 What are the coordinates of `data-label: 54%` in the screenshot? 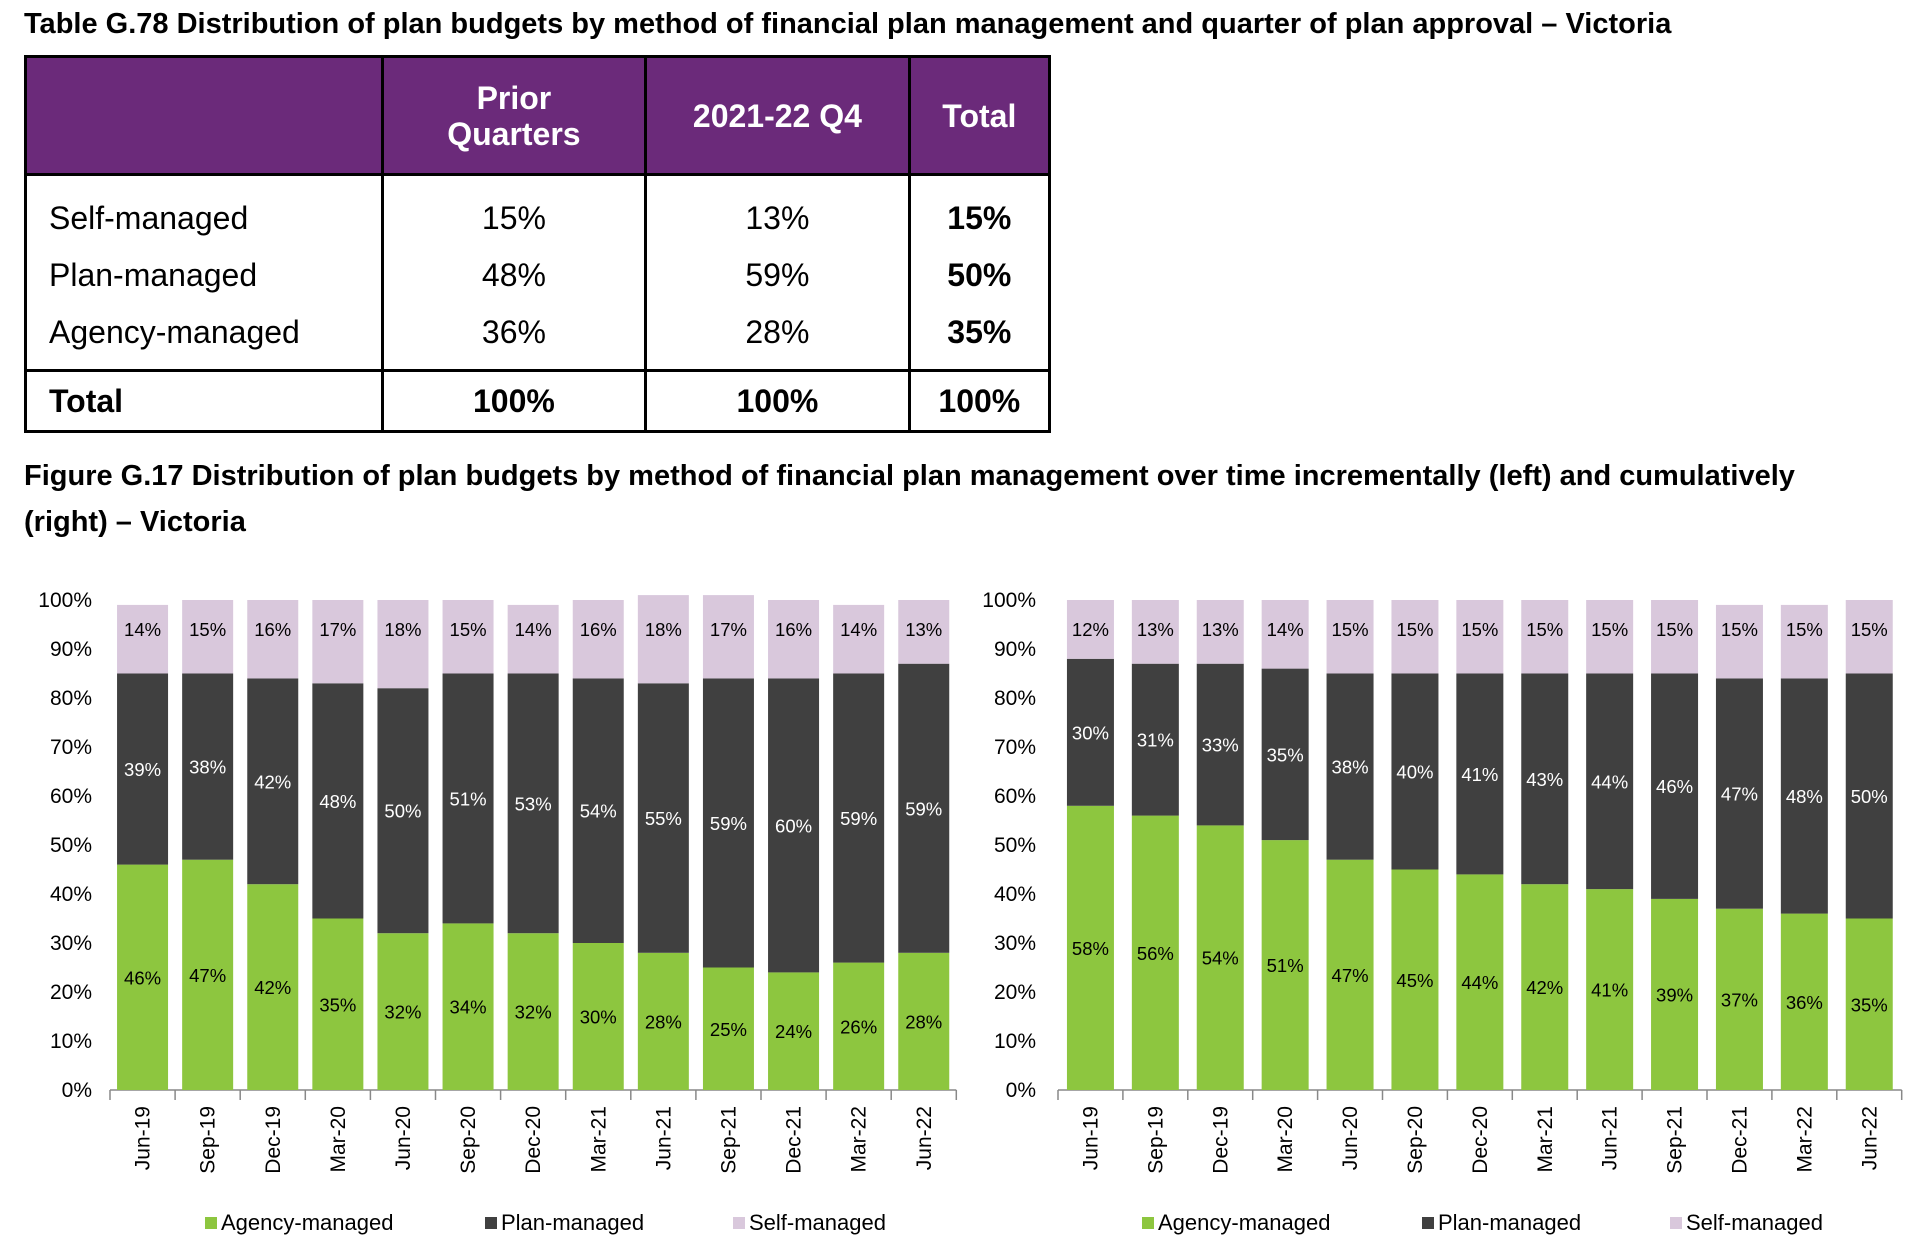 It's located at (598, 811).